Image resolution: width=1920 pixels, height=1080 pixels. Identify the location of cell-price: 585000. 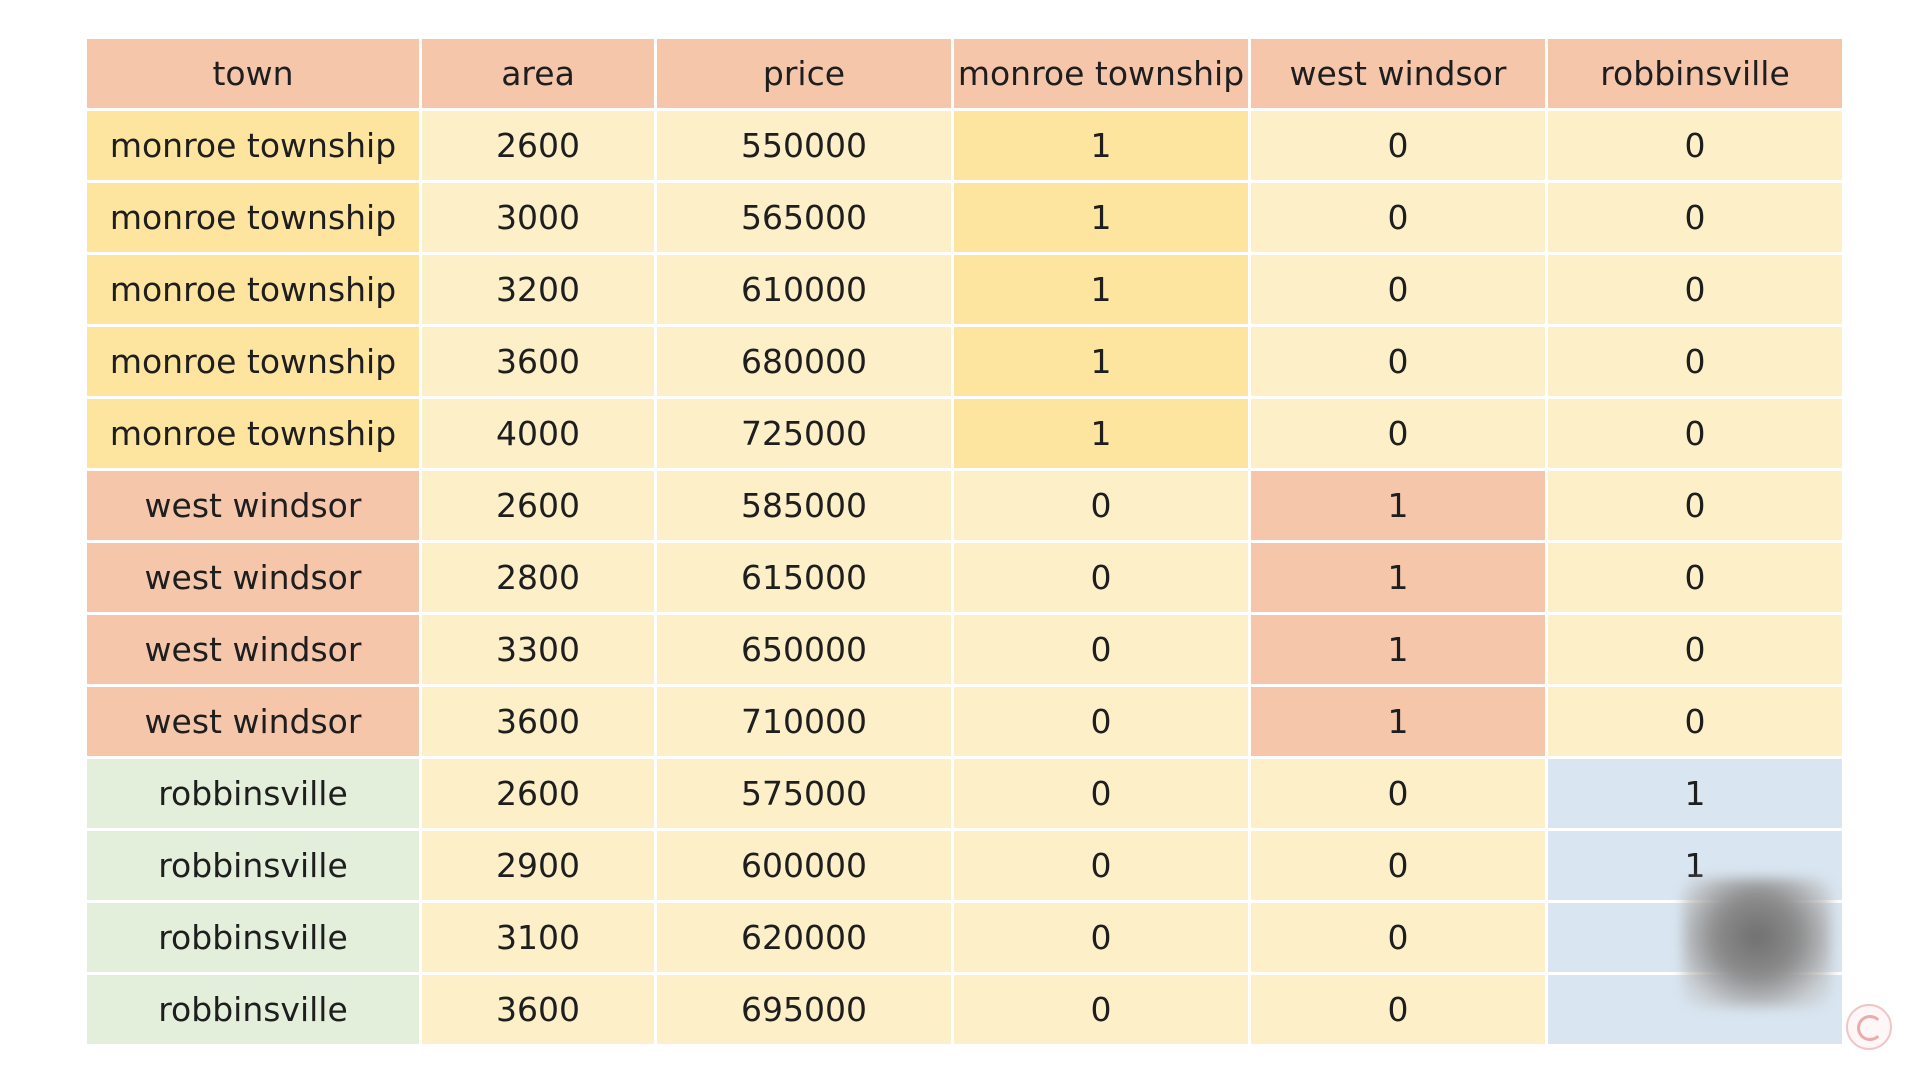
(804, 505).